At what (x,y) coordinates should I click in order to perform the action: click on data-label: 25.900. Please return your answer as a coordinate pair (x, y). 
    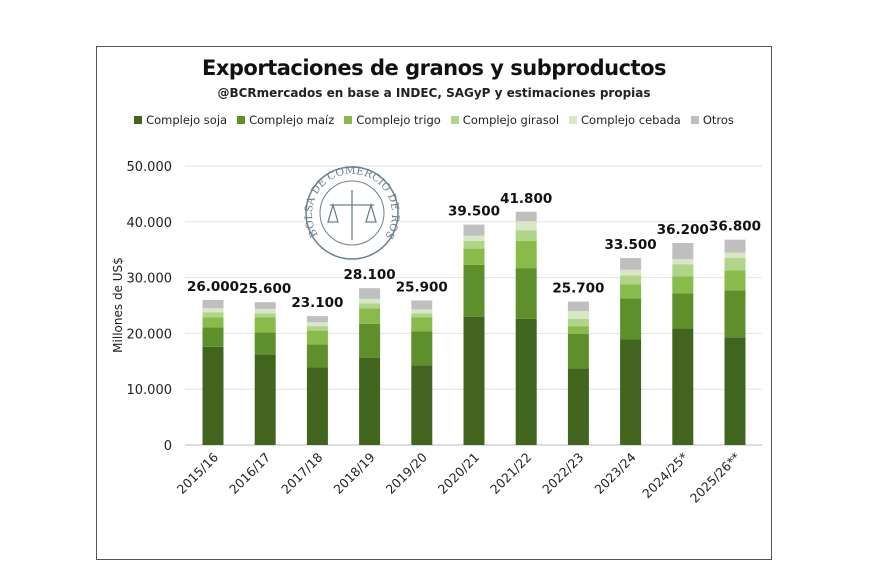
    Looking at the image, I should click on (422, 287).